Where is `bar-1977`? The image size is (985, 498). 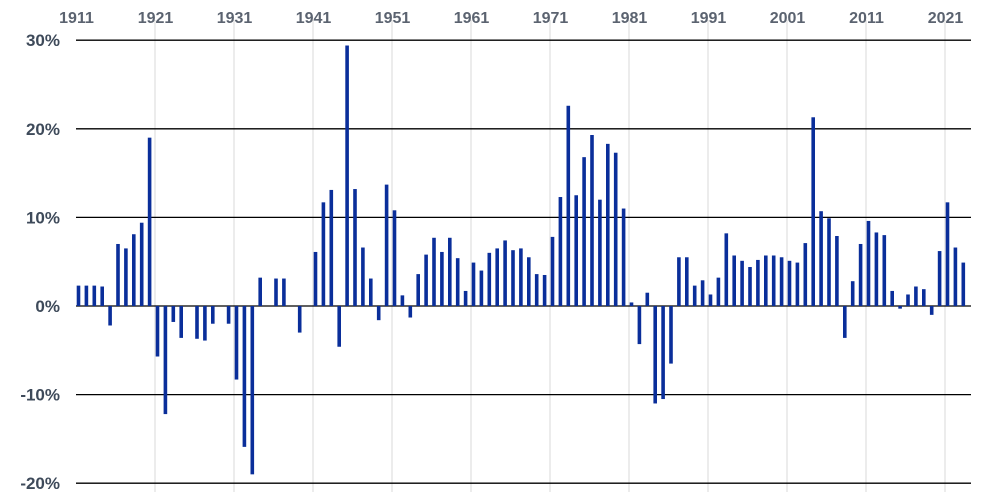
bar-1977 is located at coordinates (600, 252).